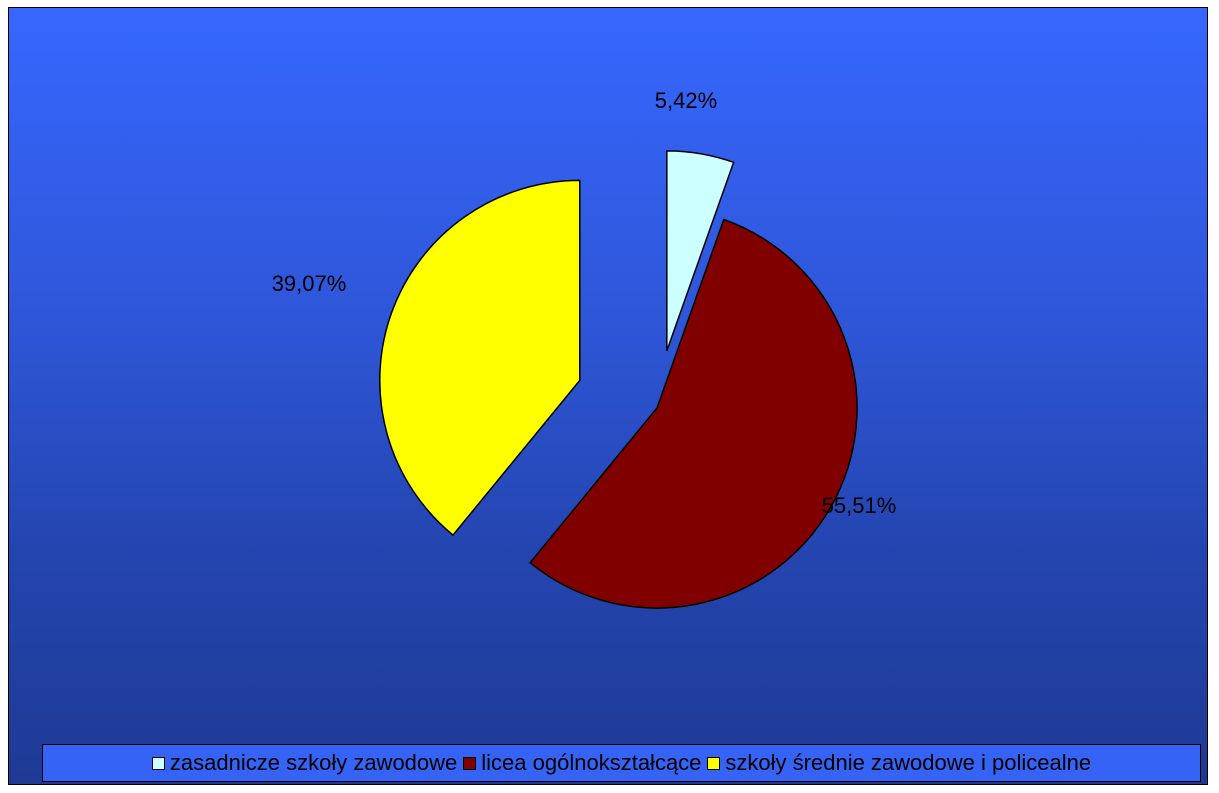 The width and height of the screenshot is (1219, 793). I want to click on legend-label-licea: licea ogólnokształcące, so click(591, 762).